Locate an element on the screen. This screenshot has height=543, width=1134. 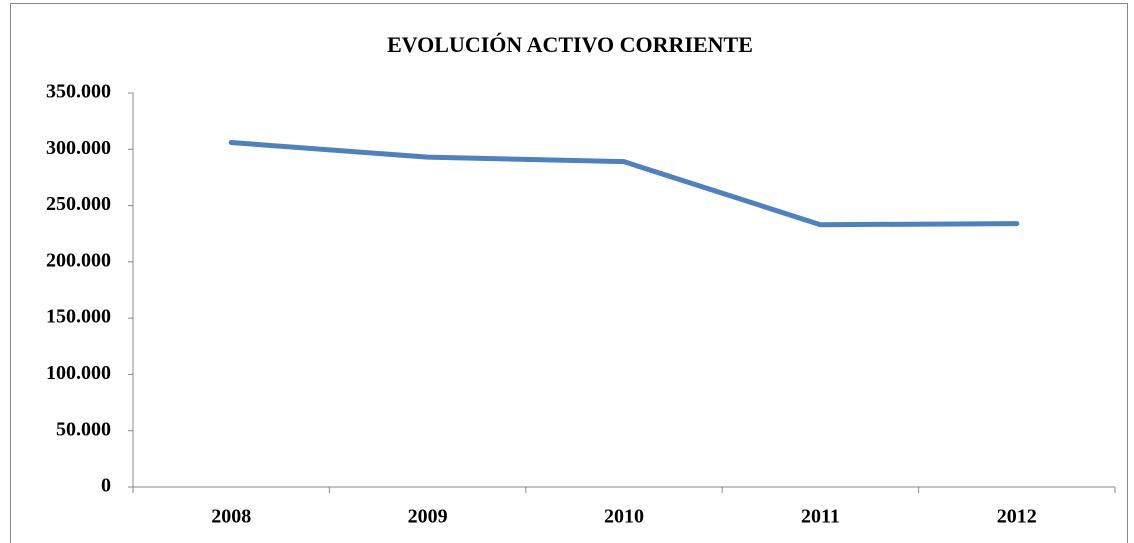
data-line is located at coordinates (624, 184).